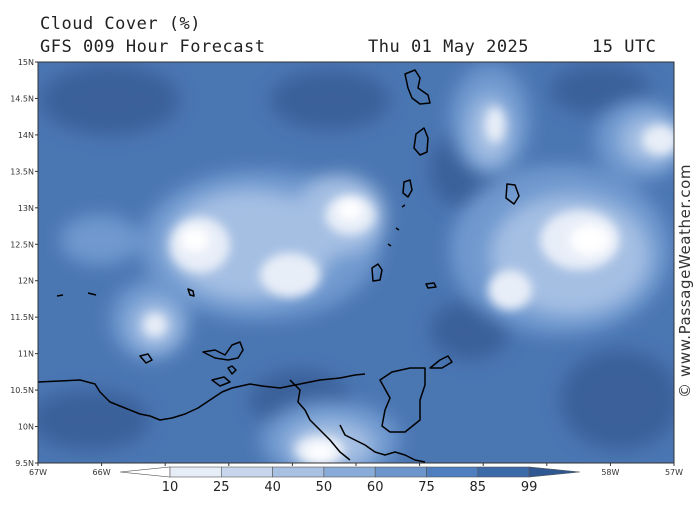  What do you see at coordinates (221, 487) in the screenshot?
I see `colorbar-level-label: 25` at bounding box center [221, 487].